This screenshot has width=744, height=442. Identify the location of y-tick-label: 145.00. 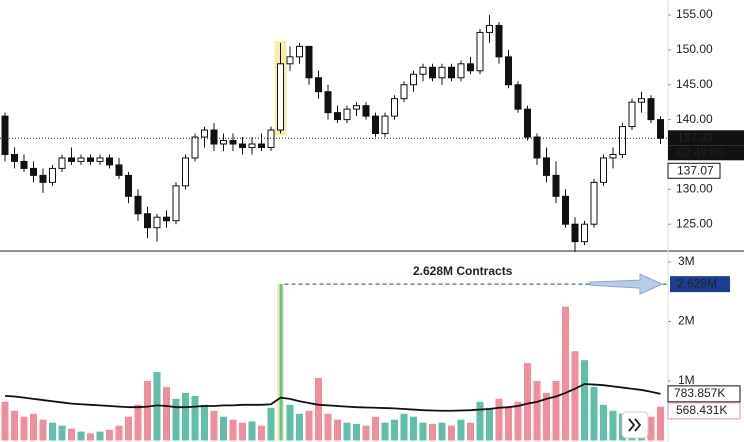
(694, 84).